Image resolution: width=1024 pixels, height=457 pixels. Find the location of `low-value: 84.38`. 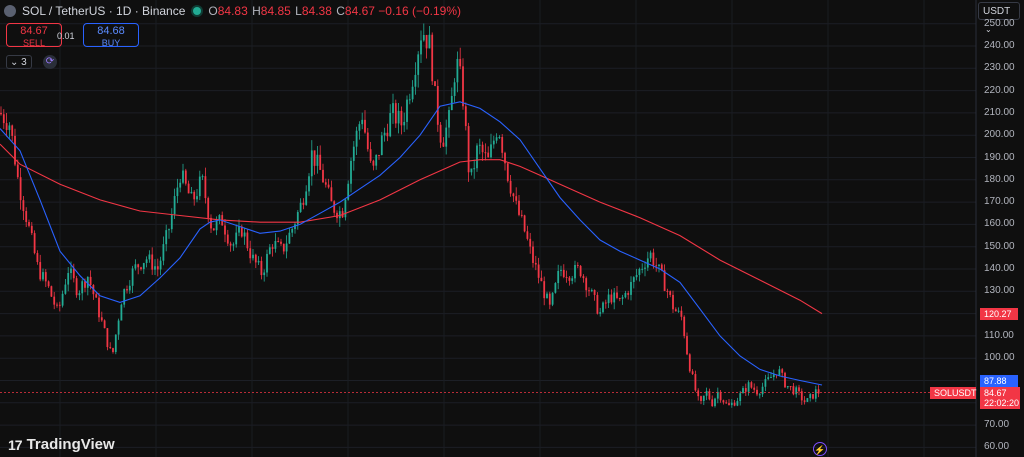

low-value: 84.38 is located at coordinates (316, 11).